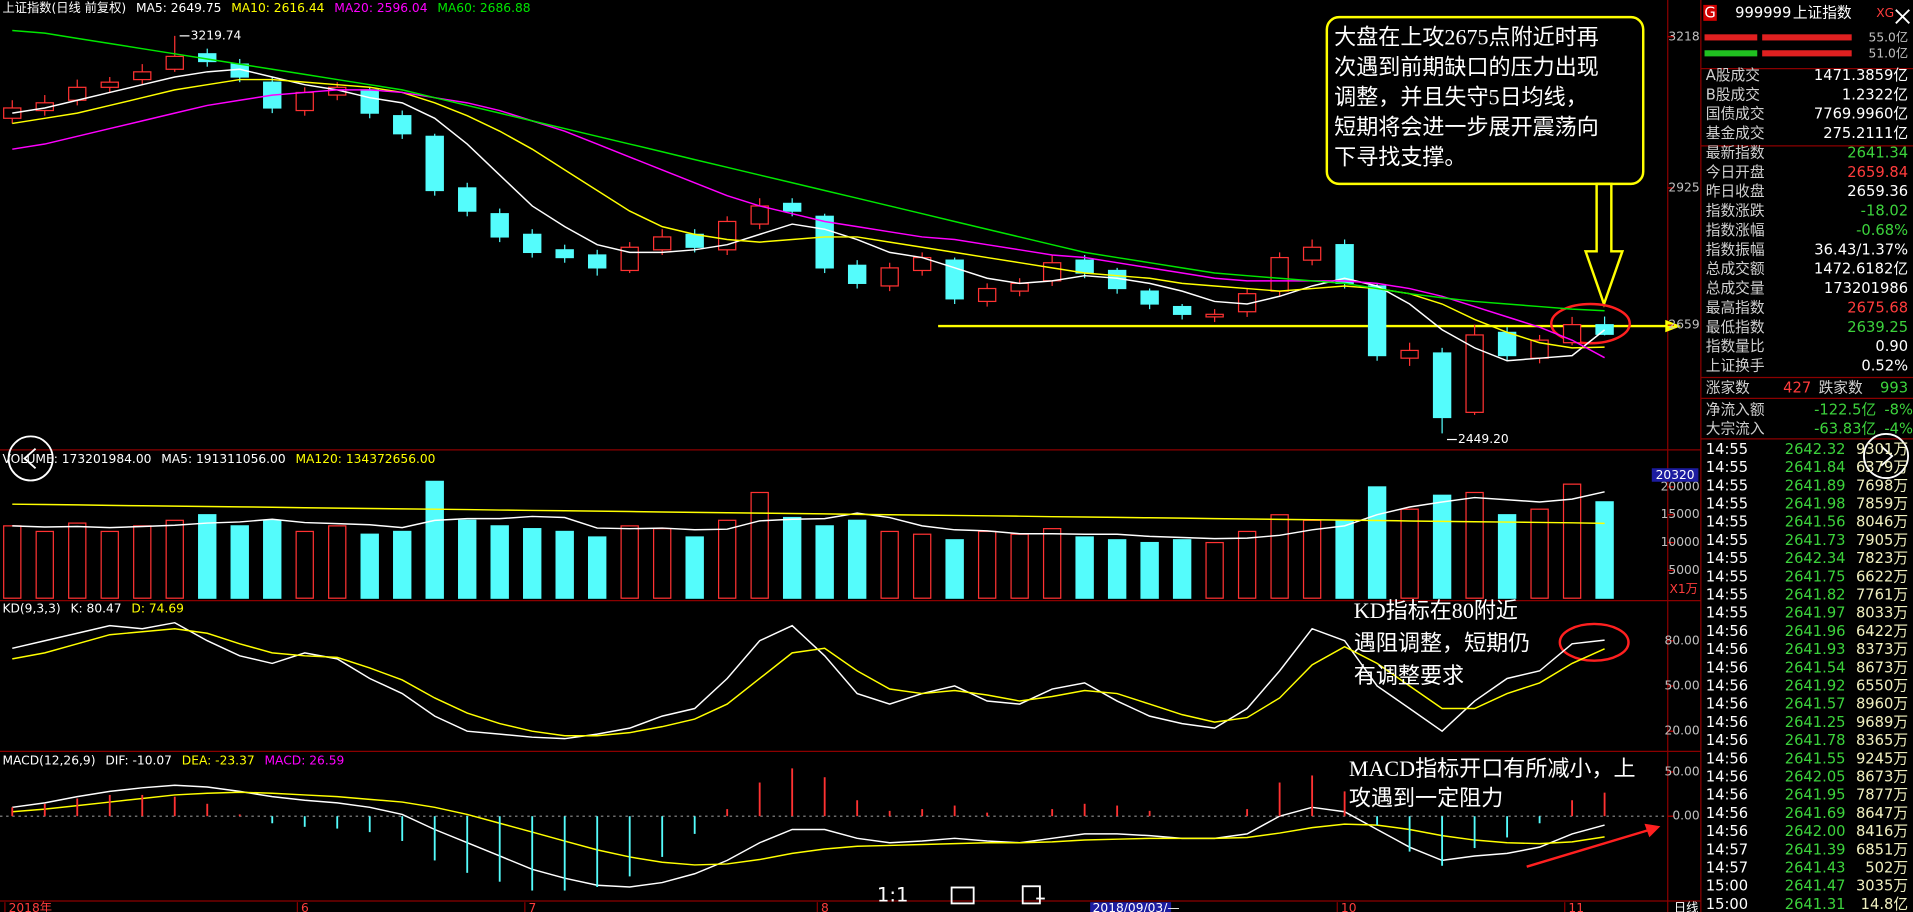  I want to click on legend-entry: K: 80.47, so click(95, 609).